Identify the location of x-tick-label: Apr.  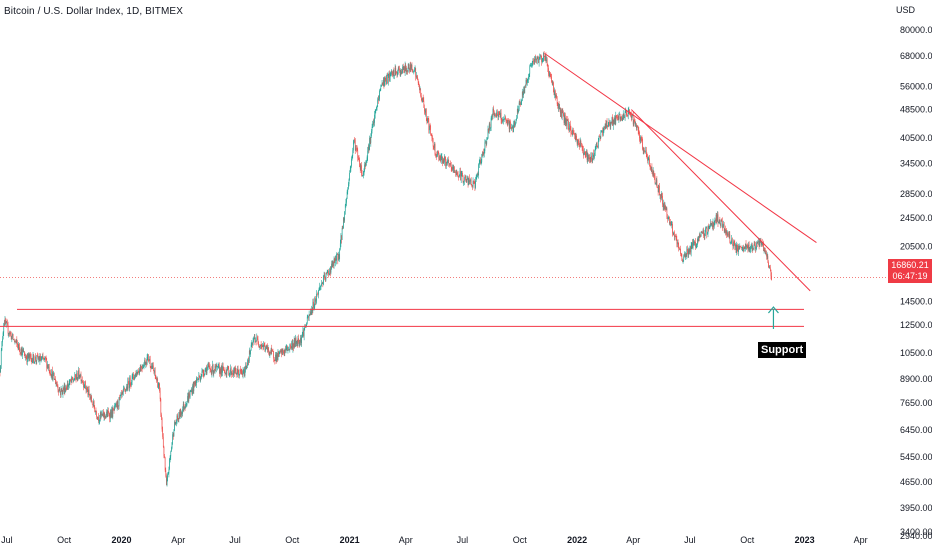
(178, 540).